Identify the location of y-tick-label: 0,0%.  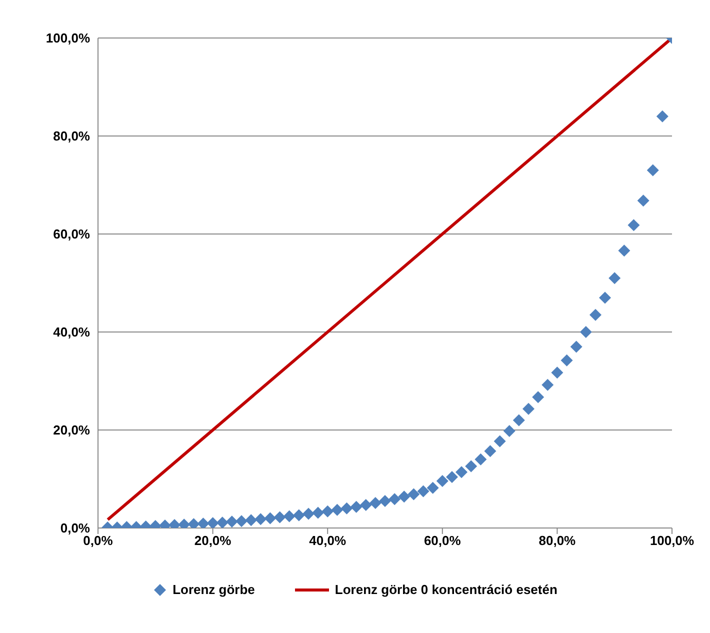
(75, 528).